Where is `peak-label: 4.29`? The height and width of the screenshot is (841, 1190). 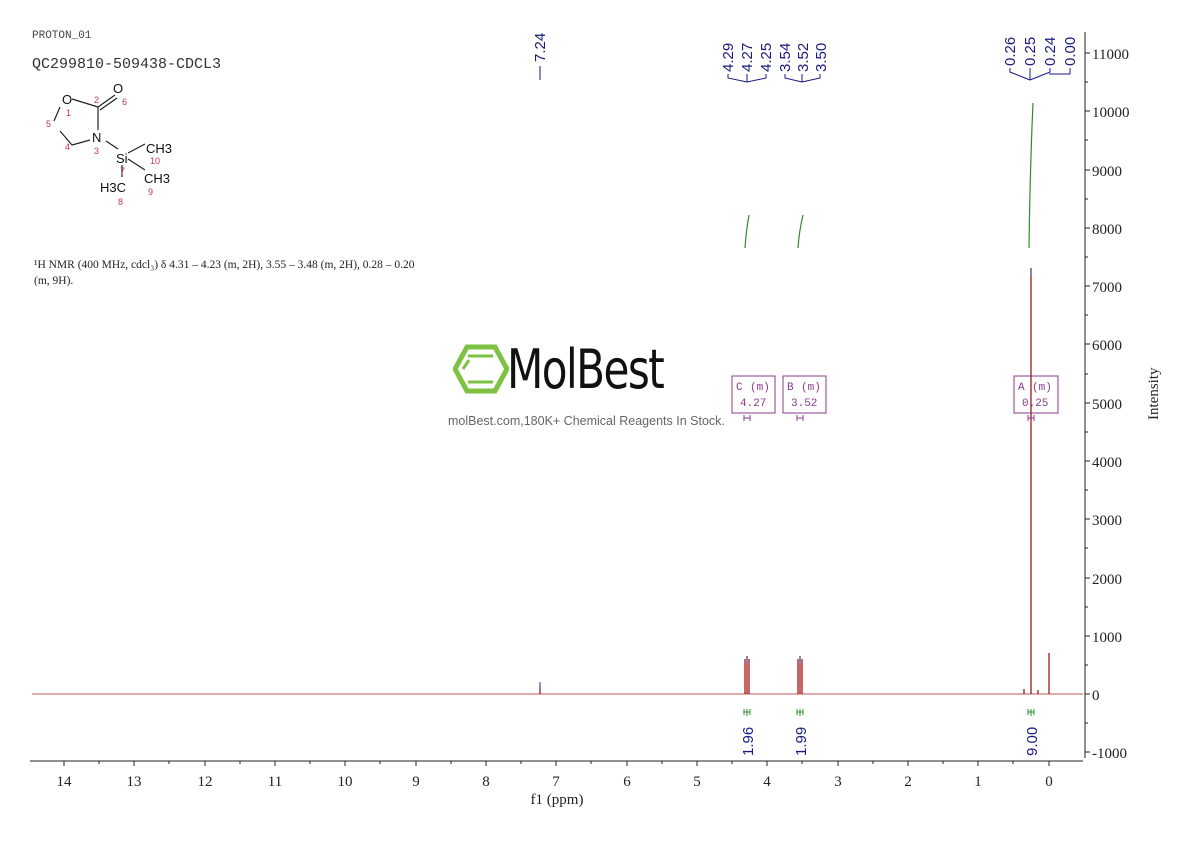
peak-label: 4.29 is located at coordinates (728, 57).